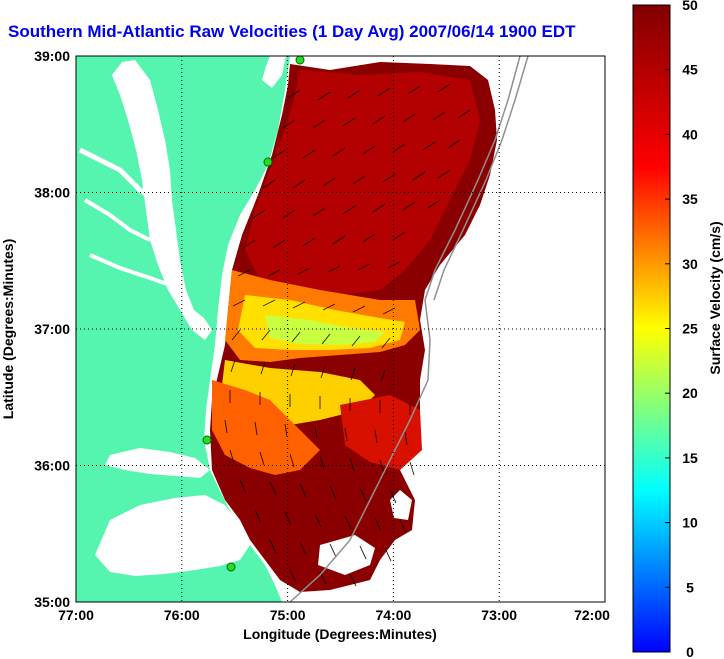 The width and height of the screenshot is (724, 659). Describe the element at coordinates (690, 393) in the screenshot. I see `colorbar-tick-label: 20` at that location.